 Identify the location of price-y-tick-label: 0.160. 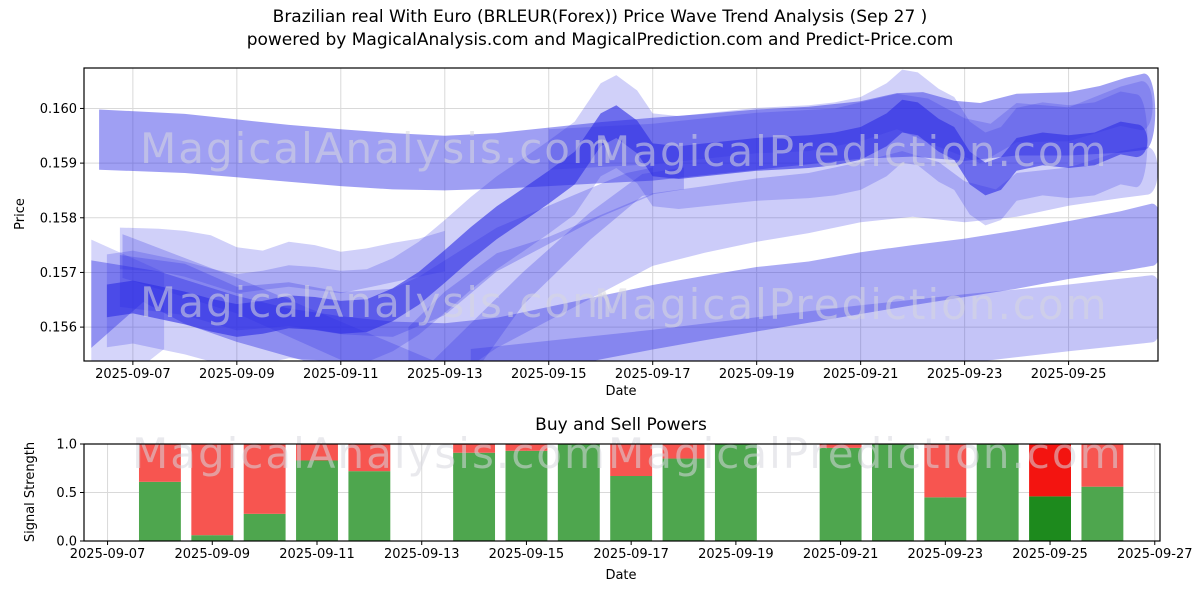
(58, 109).